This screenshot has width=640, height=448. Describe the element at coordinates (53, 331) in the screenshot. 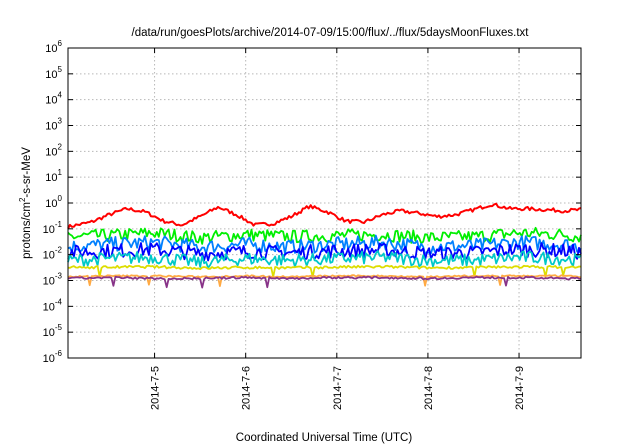

I see `y-tick-label: 10⁻⁵` at that location.